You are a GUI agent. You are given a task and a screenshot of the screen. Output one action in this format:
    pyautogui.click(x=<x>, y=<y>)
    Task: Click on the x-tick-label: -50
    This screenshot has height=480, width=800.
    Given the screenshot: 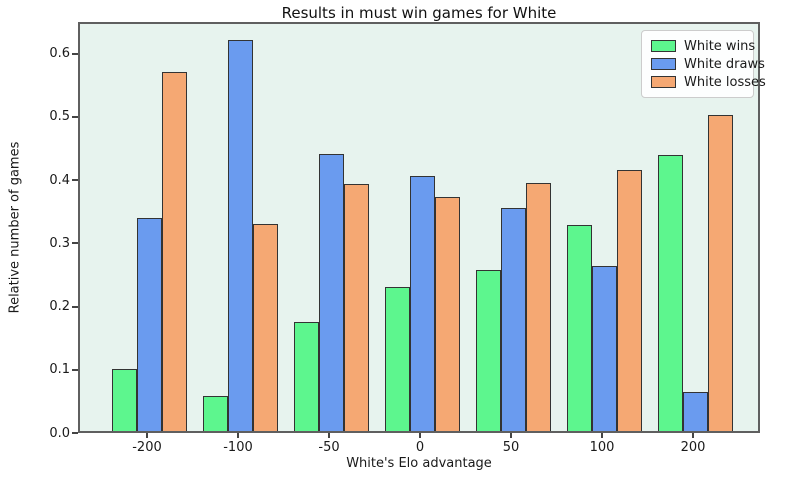 What is the action you would take?
    pyautogui.click(x=329, y=447)
    